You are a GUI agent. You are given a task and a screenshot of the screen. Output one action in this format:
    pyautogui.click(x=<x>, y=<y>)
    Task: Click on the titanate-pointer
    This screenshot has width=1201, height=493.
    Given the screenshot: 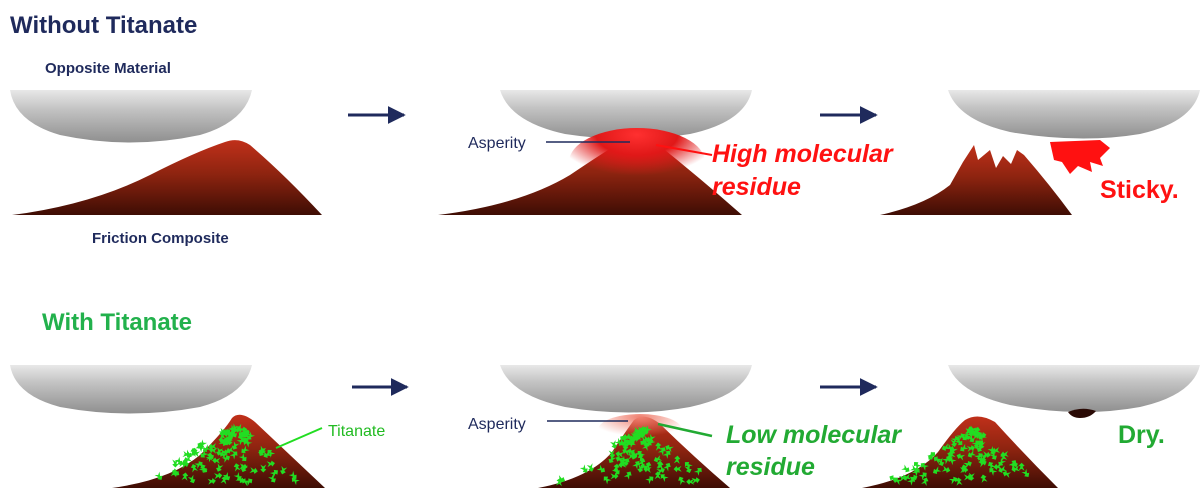 What is the action you would take?
    pyautogui.click(x=299, y=438)
    